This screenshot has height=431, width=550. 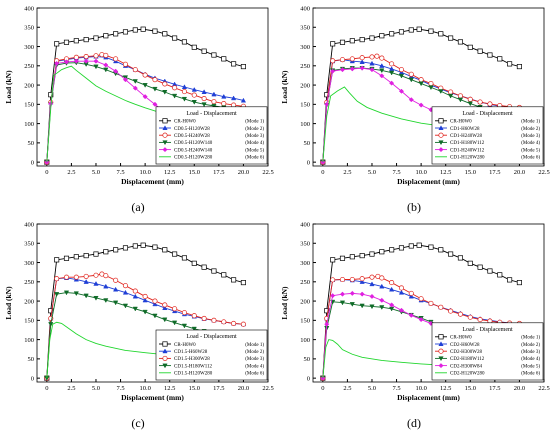 I want to click on y-tick-label: 300, so click(x=29, y=263).